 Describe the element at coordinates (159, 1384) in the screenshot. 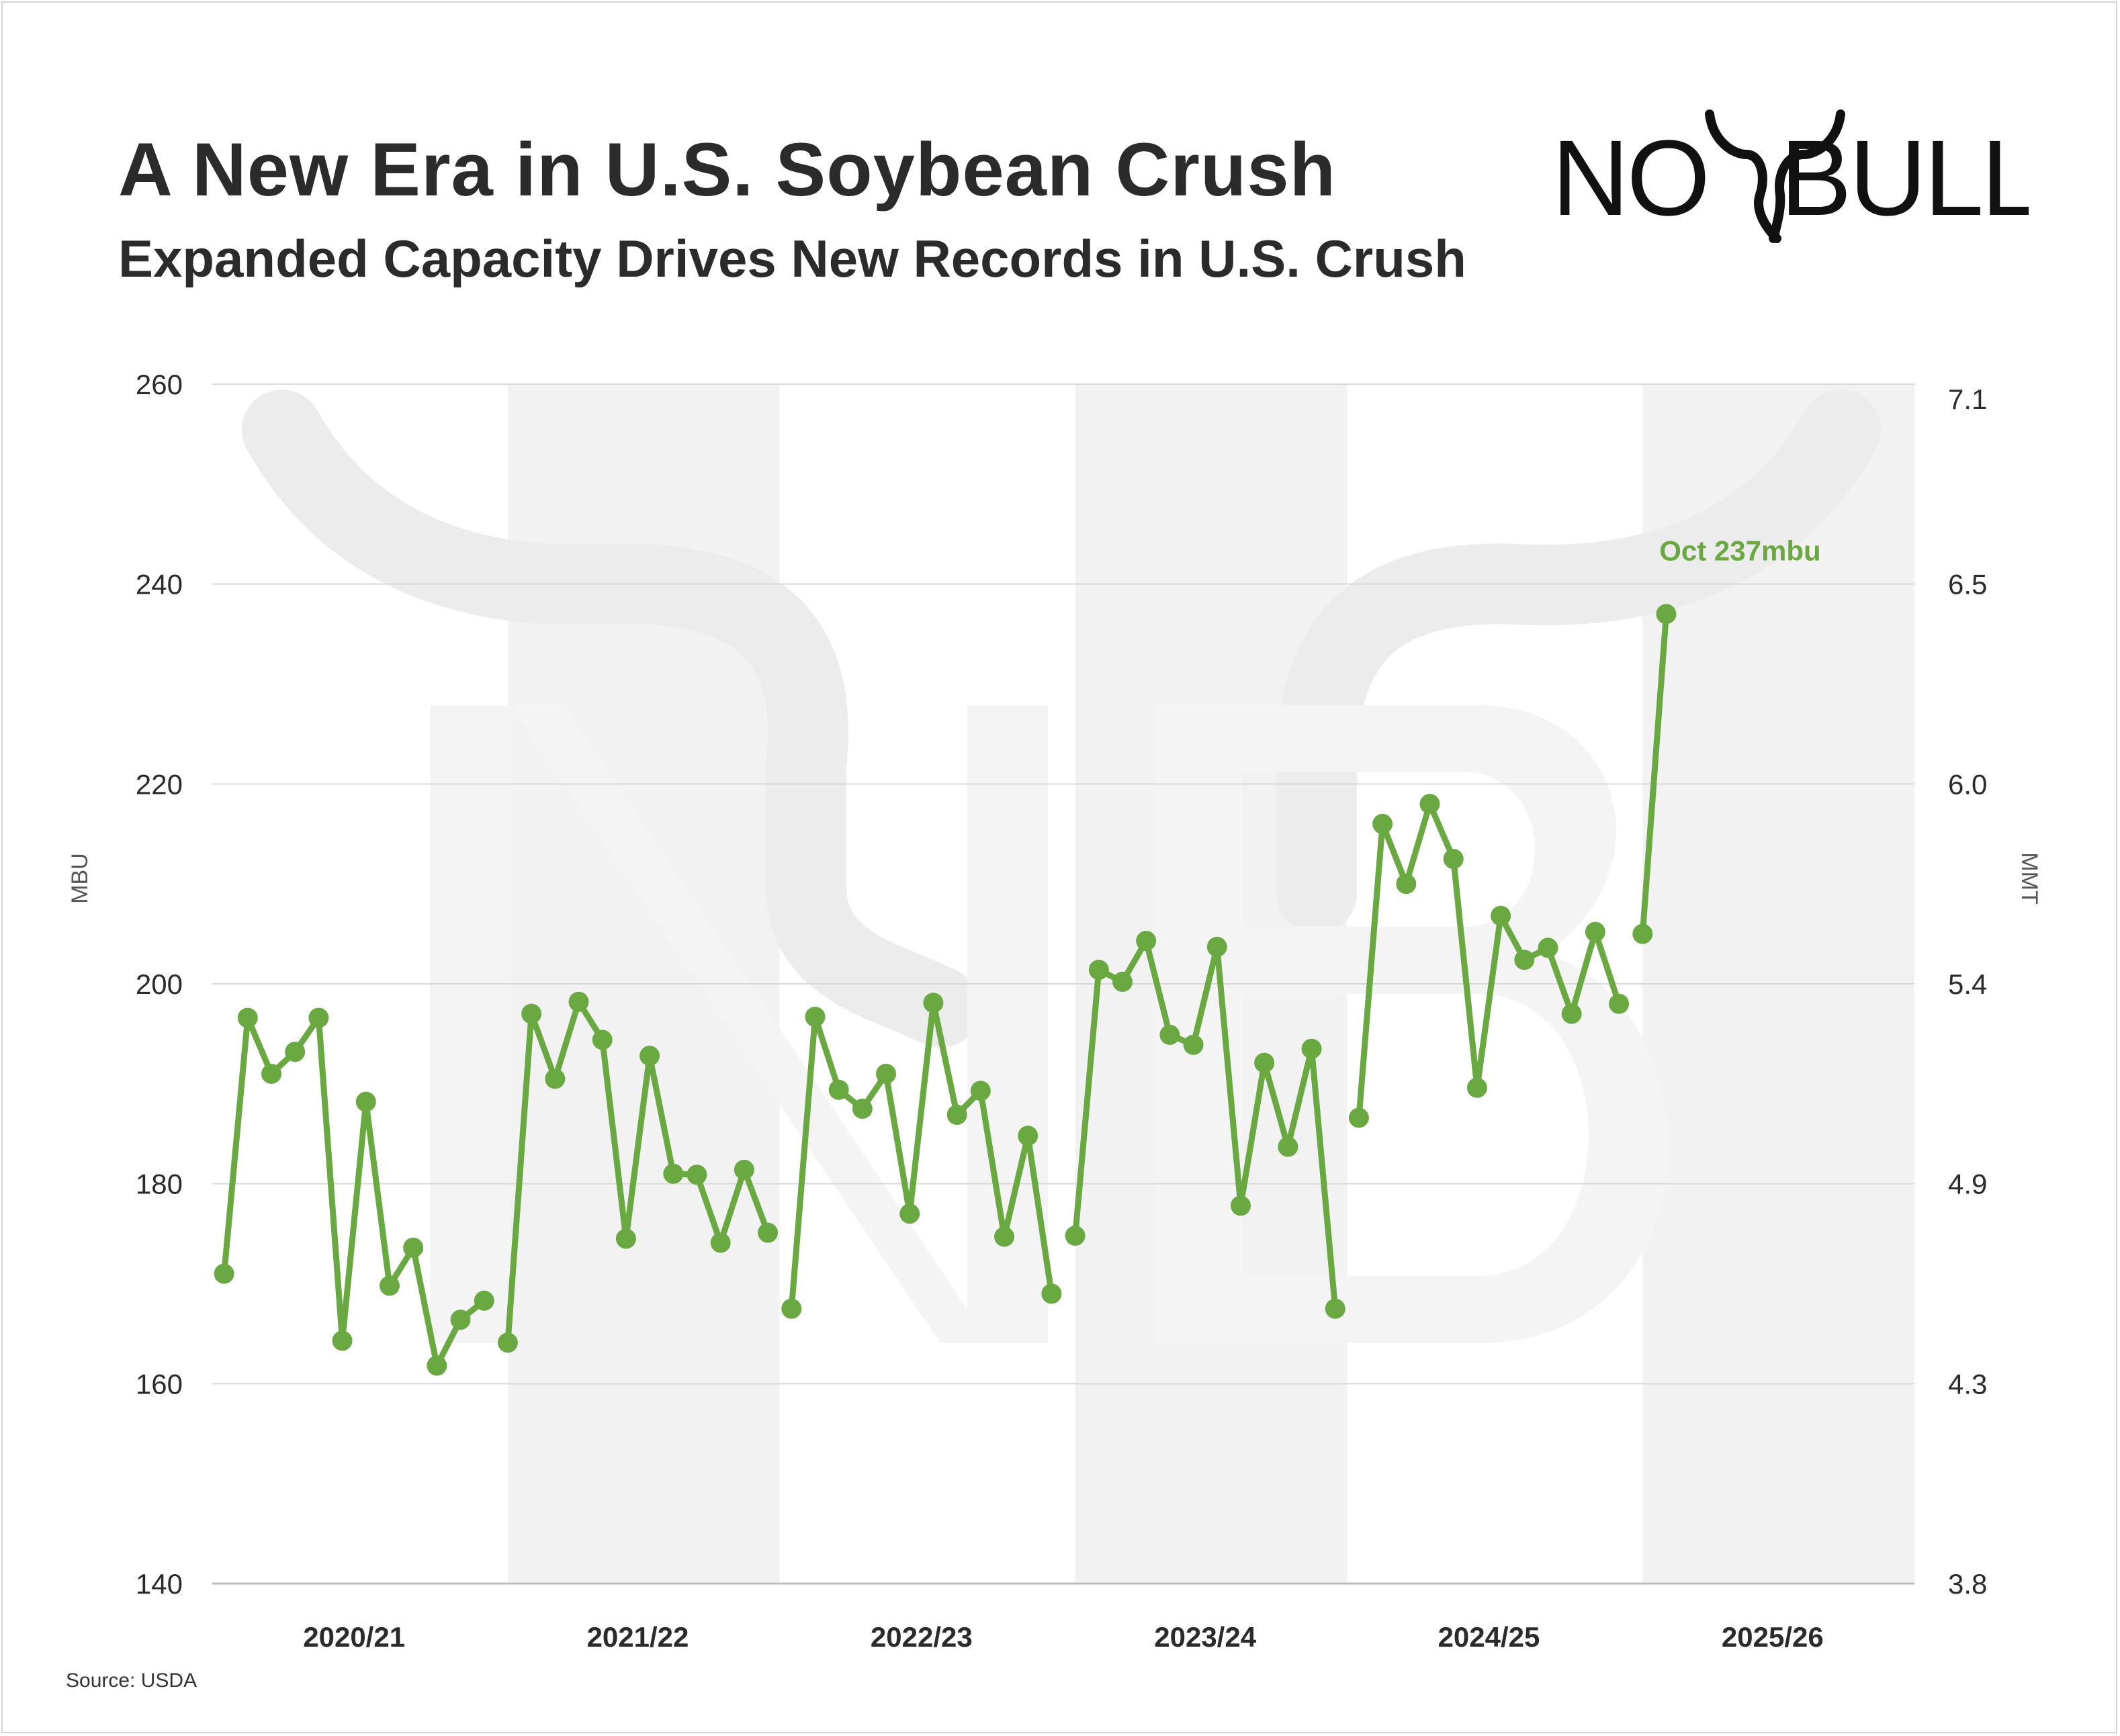

I see `y-tick-label: 160` at that location.